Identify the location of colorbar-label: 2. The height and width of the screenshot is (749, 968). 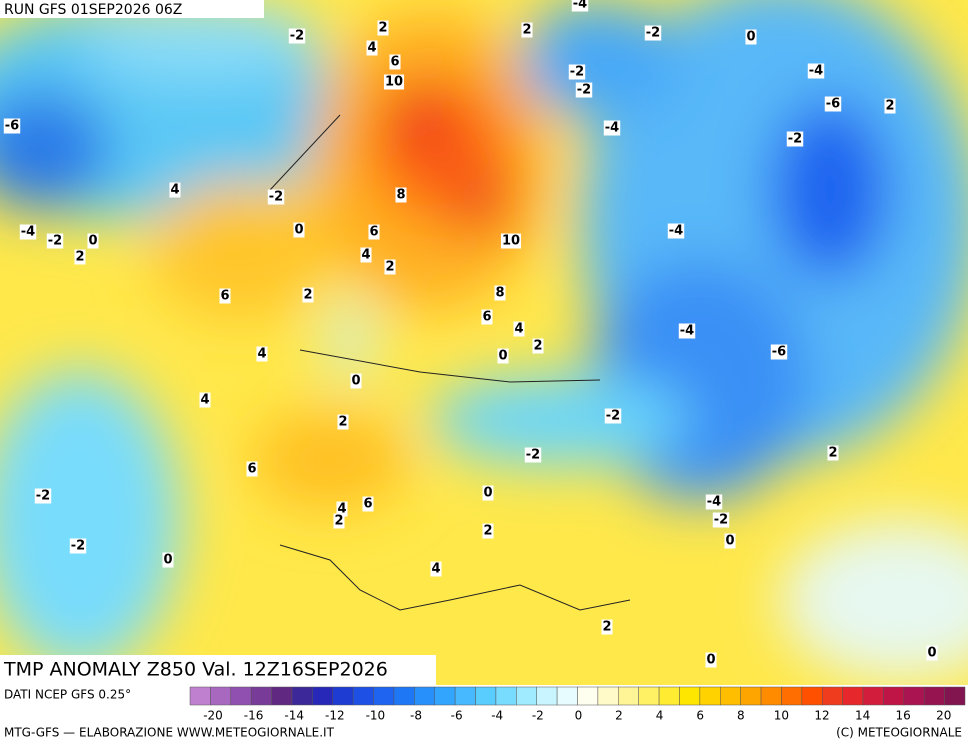
(619, 716).